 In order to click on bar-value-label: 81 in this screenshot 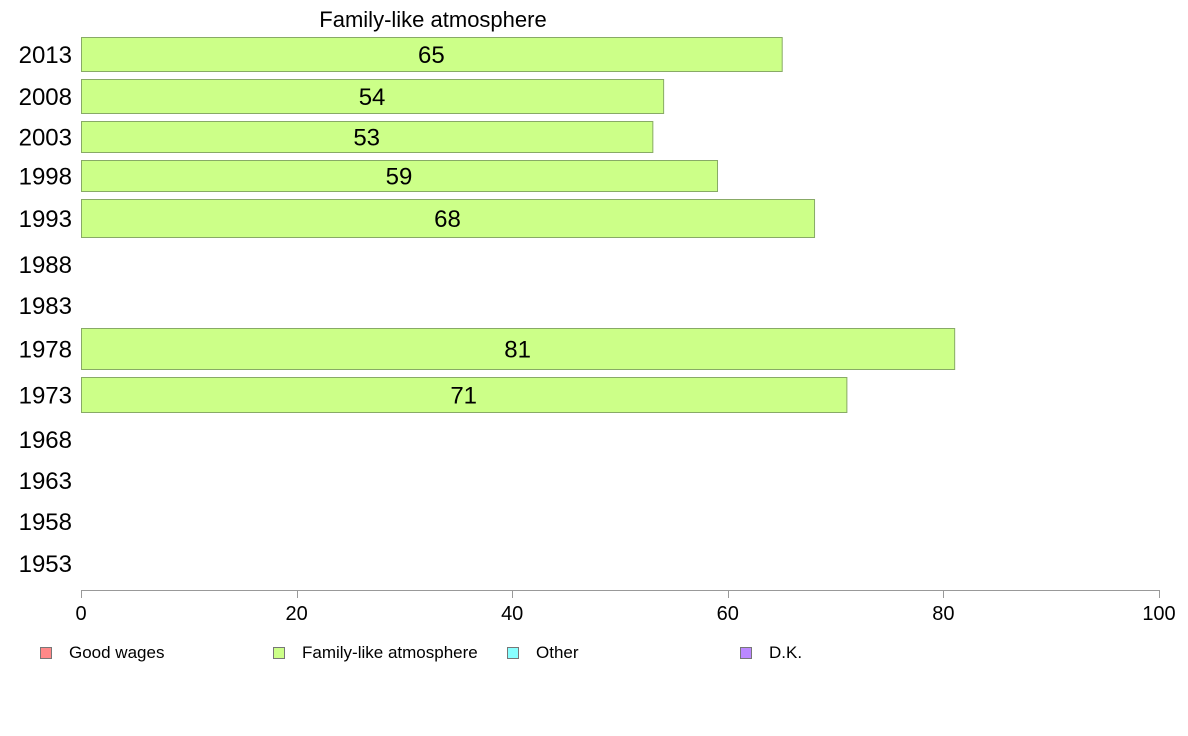, I will do `click(517, 350)`.